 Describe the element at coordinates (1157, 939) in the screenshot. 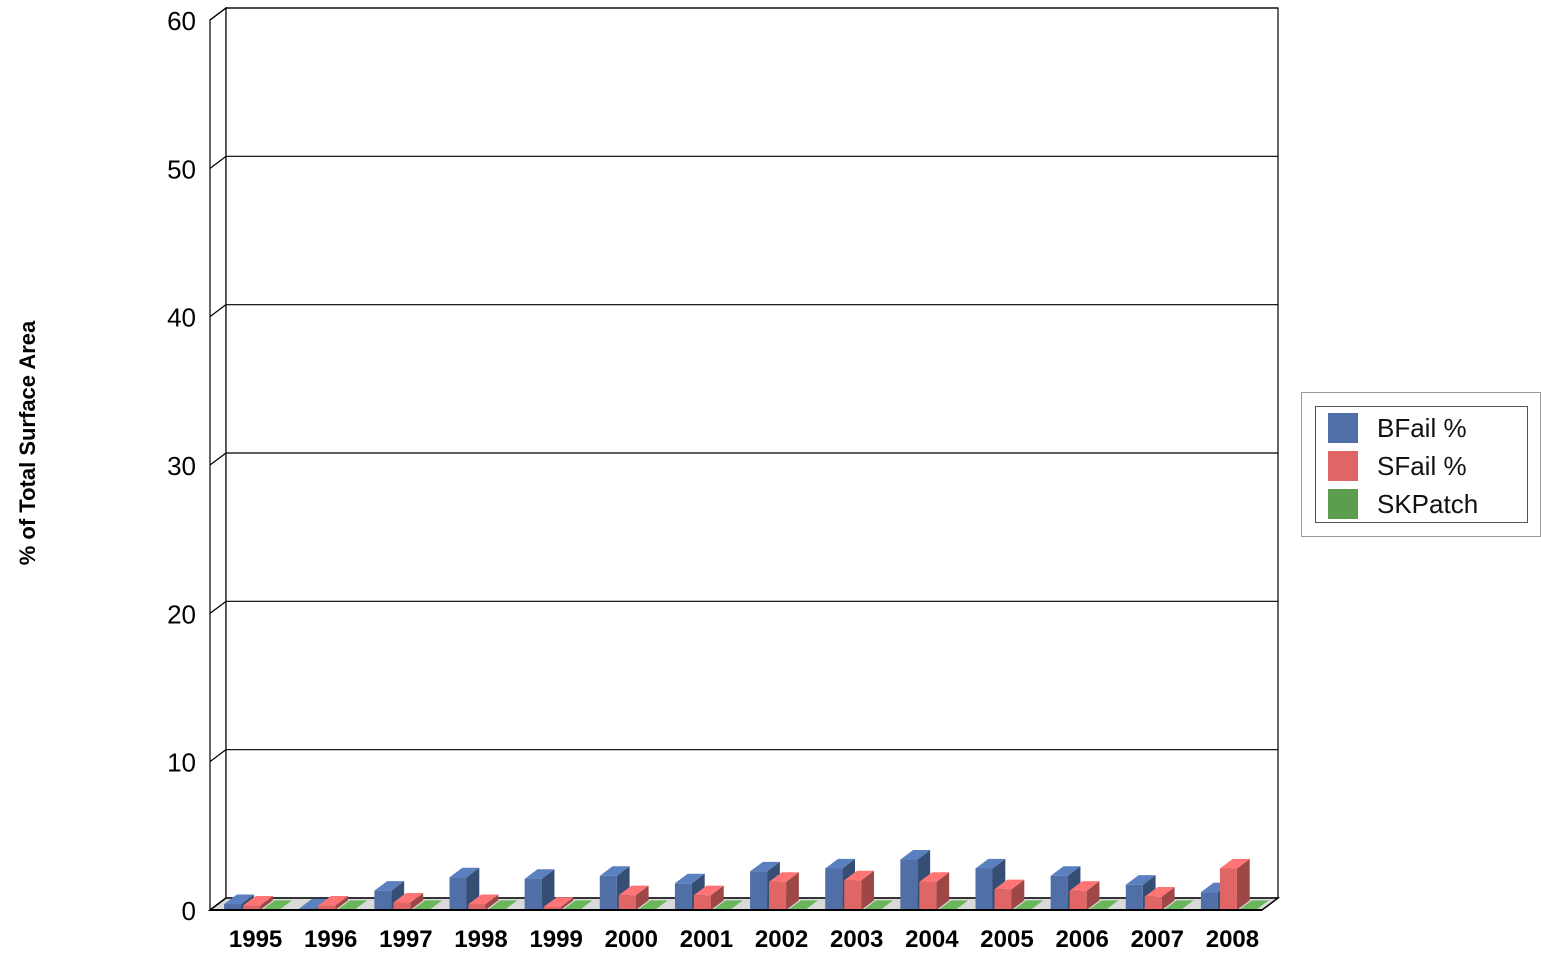

I see `x-tick-label: 2007` at that location.